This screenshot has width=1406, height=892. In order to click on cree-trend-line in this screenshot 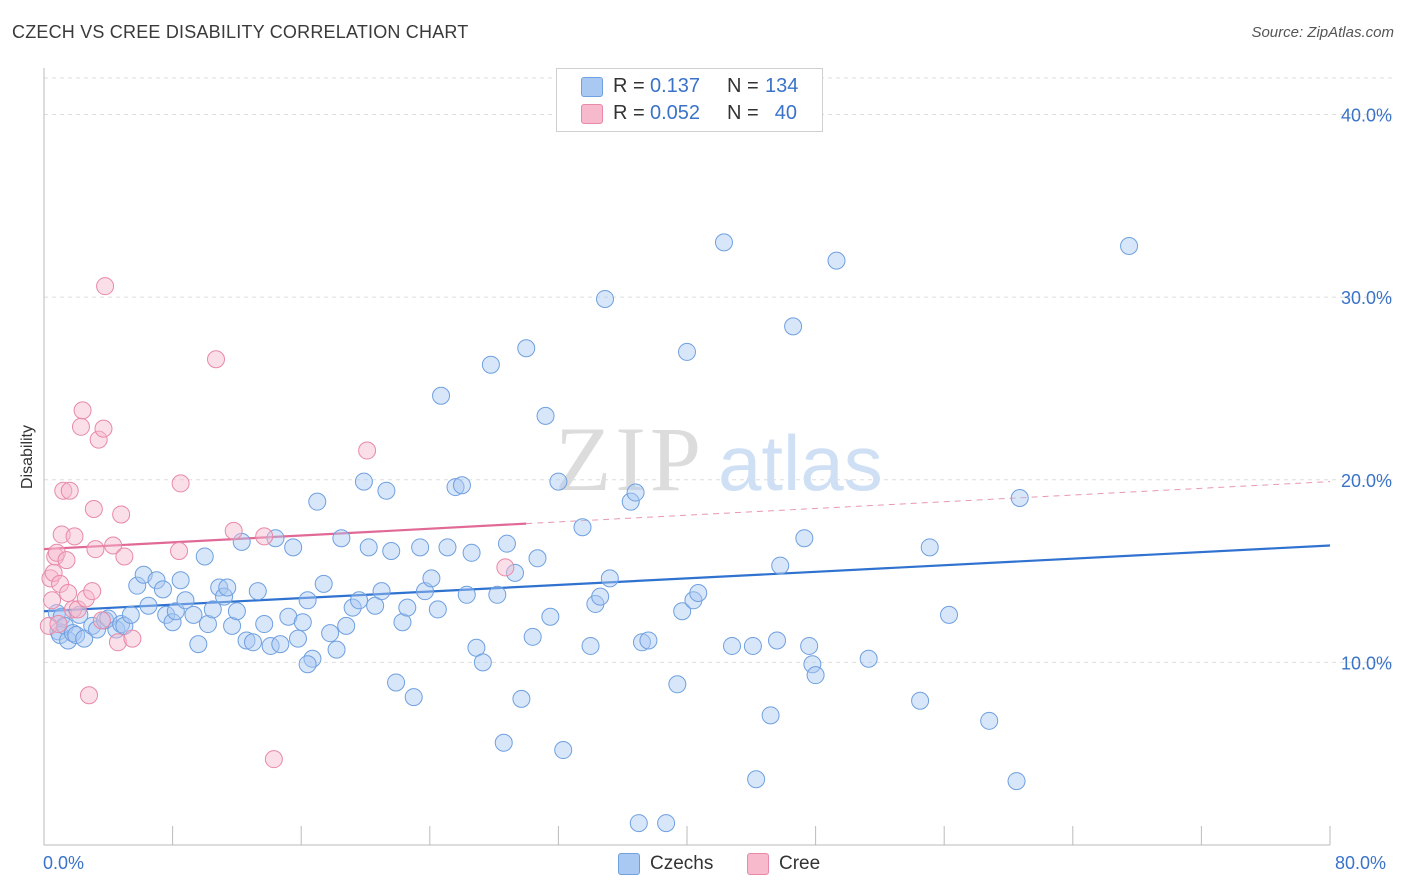, I will do `click(285, 536)`.